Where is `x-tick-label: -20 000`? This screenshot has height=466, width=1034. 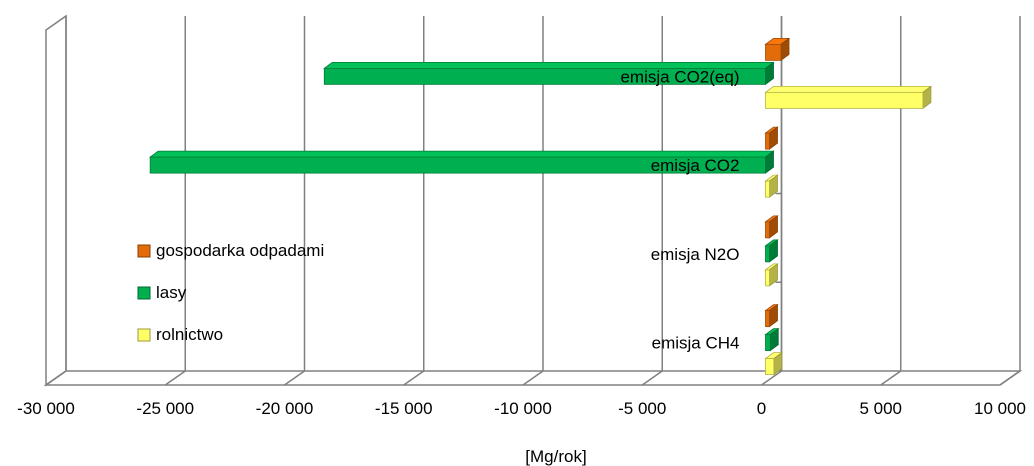 x-tick-label: -20 000 is located at coordinates (285, 408).